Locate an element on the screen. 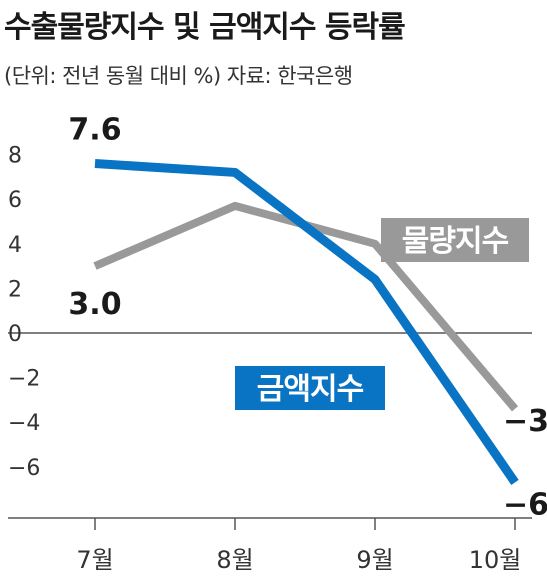 This screenshot has width=547, height=581. data-label: −3.4 is located at coordinates (525, 421).